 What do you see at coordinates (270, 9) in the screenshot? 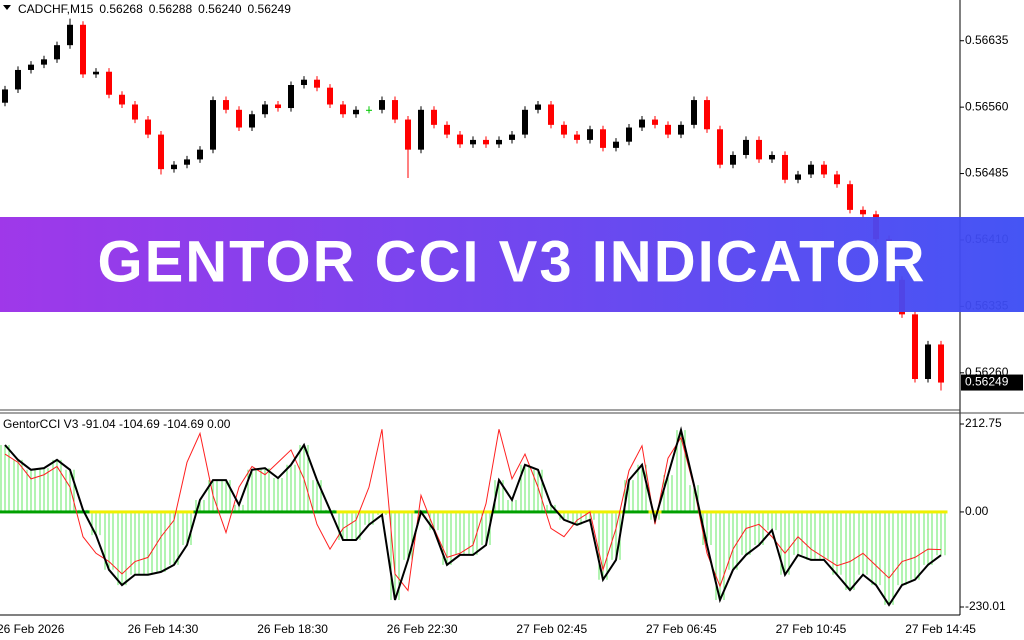
I see `header-value: 0.56249` at bounding box center [270, 9].